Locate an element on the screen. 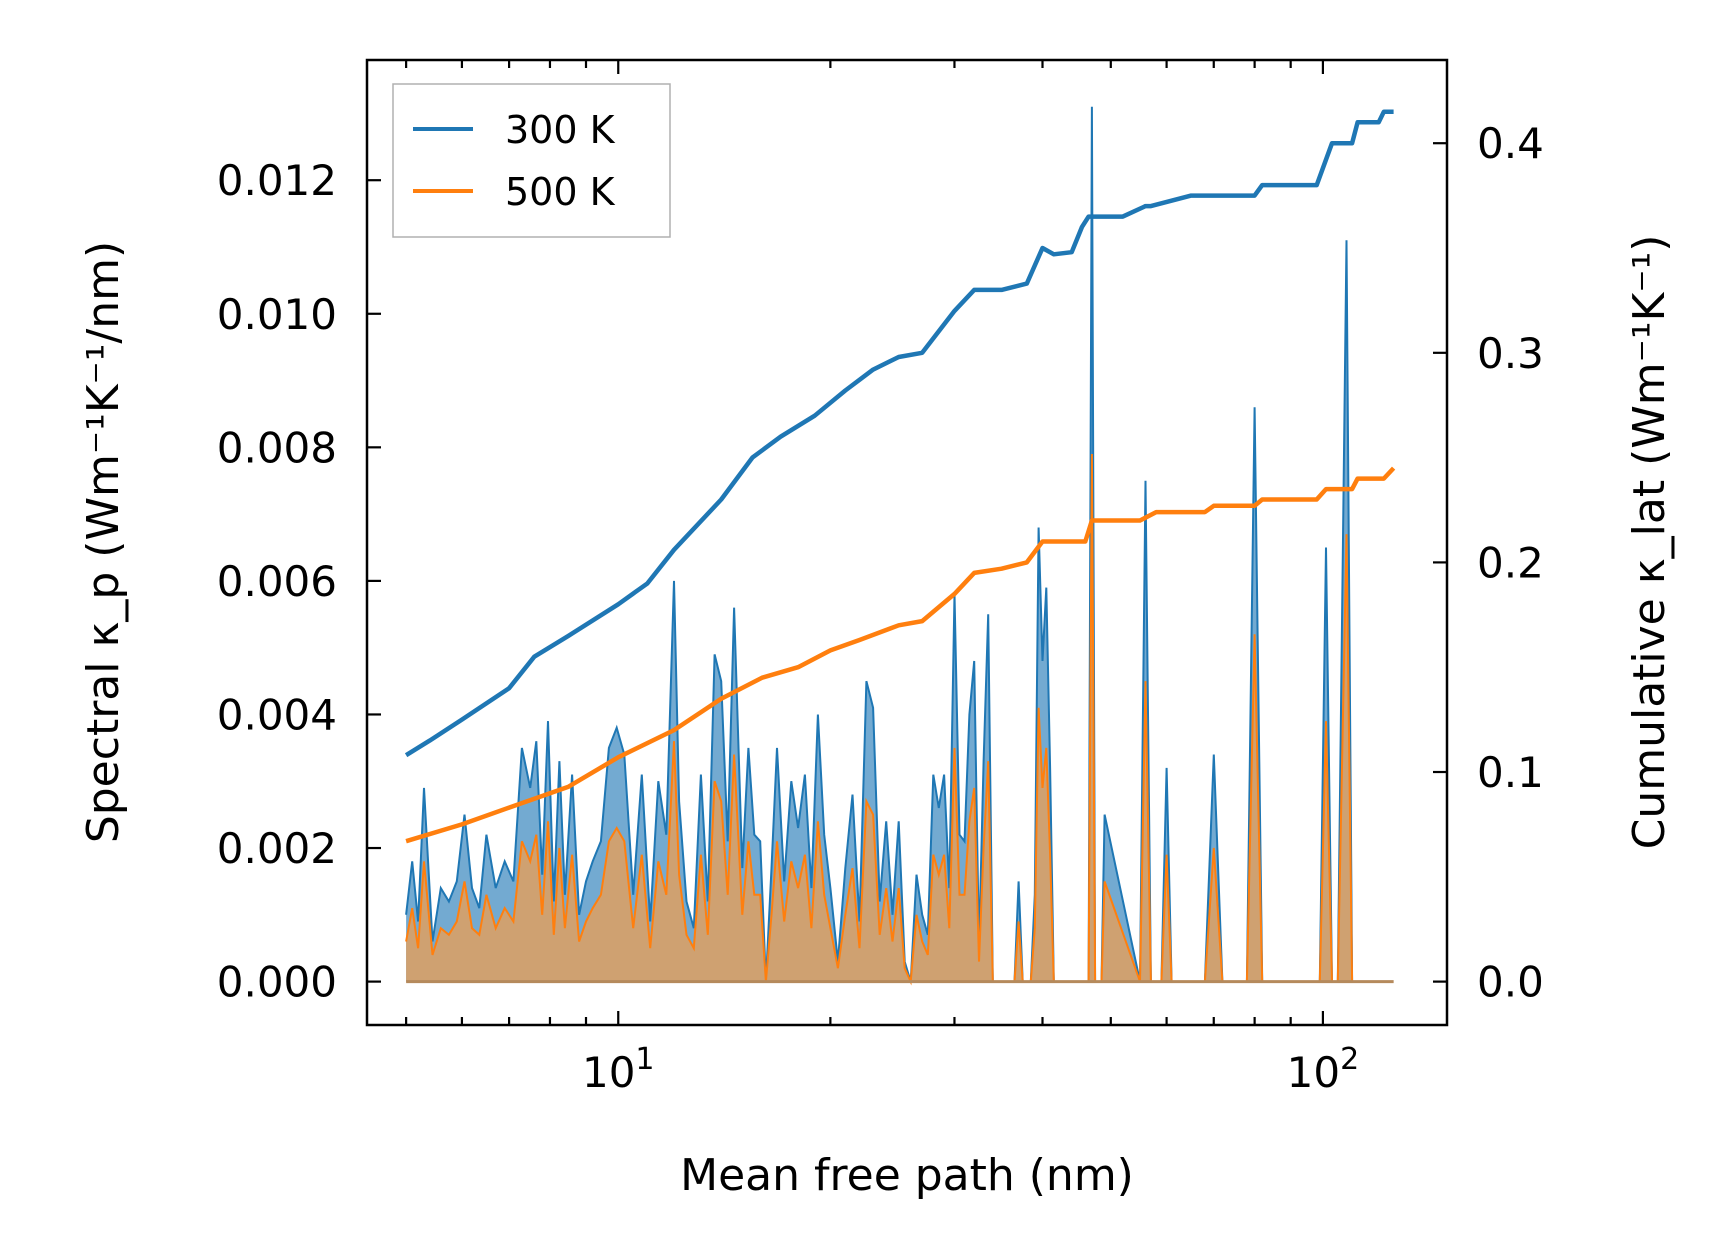 The width and height of the screenshot is (1716, 1254). y-right-tick-label: 0.3 is located at coordinates (1510, 353).